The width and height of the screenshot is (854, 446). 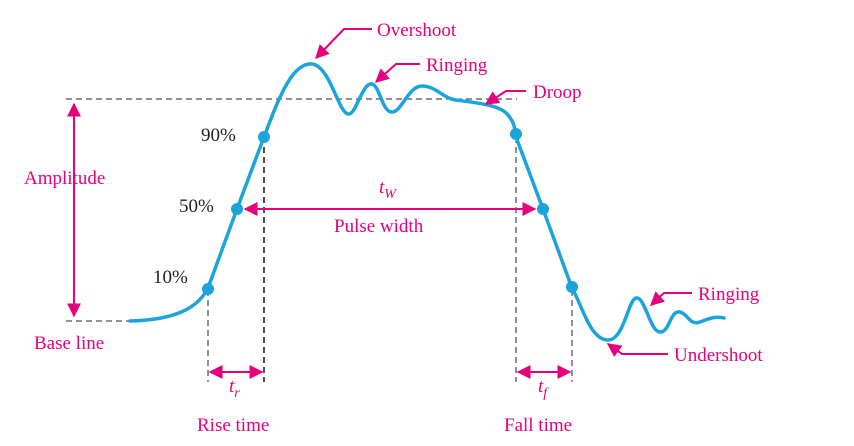 What do you see at coordinates (572, 287) in the screenshot?
I see `point-10-fall` at bounding box center [572, 287].